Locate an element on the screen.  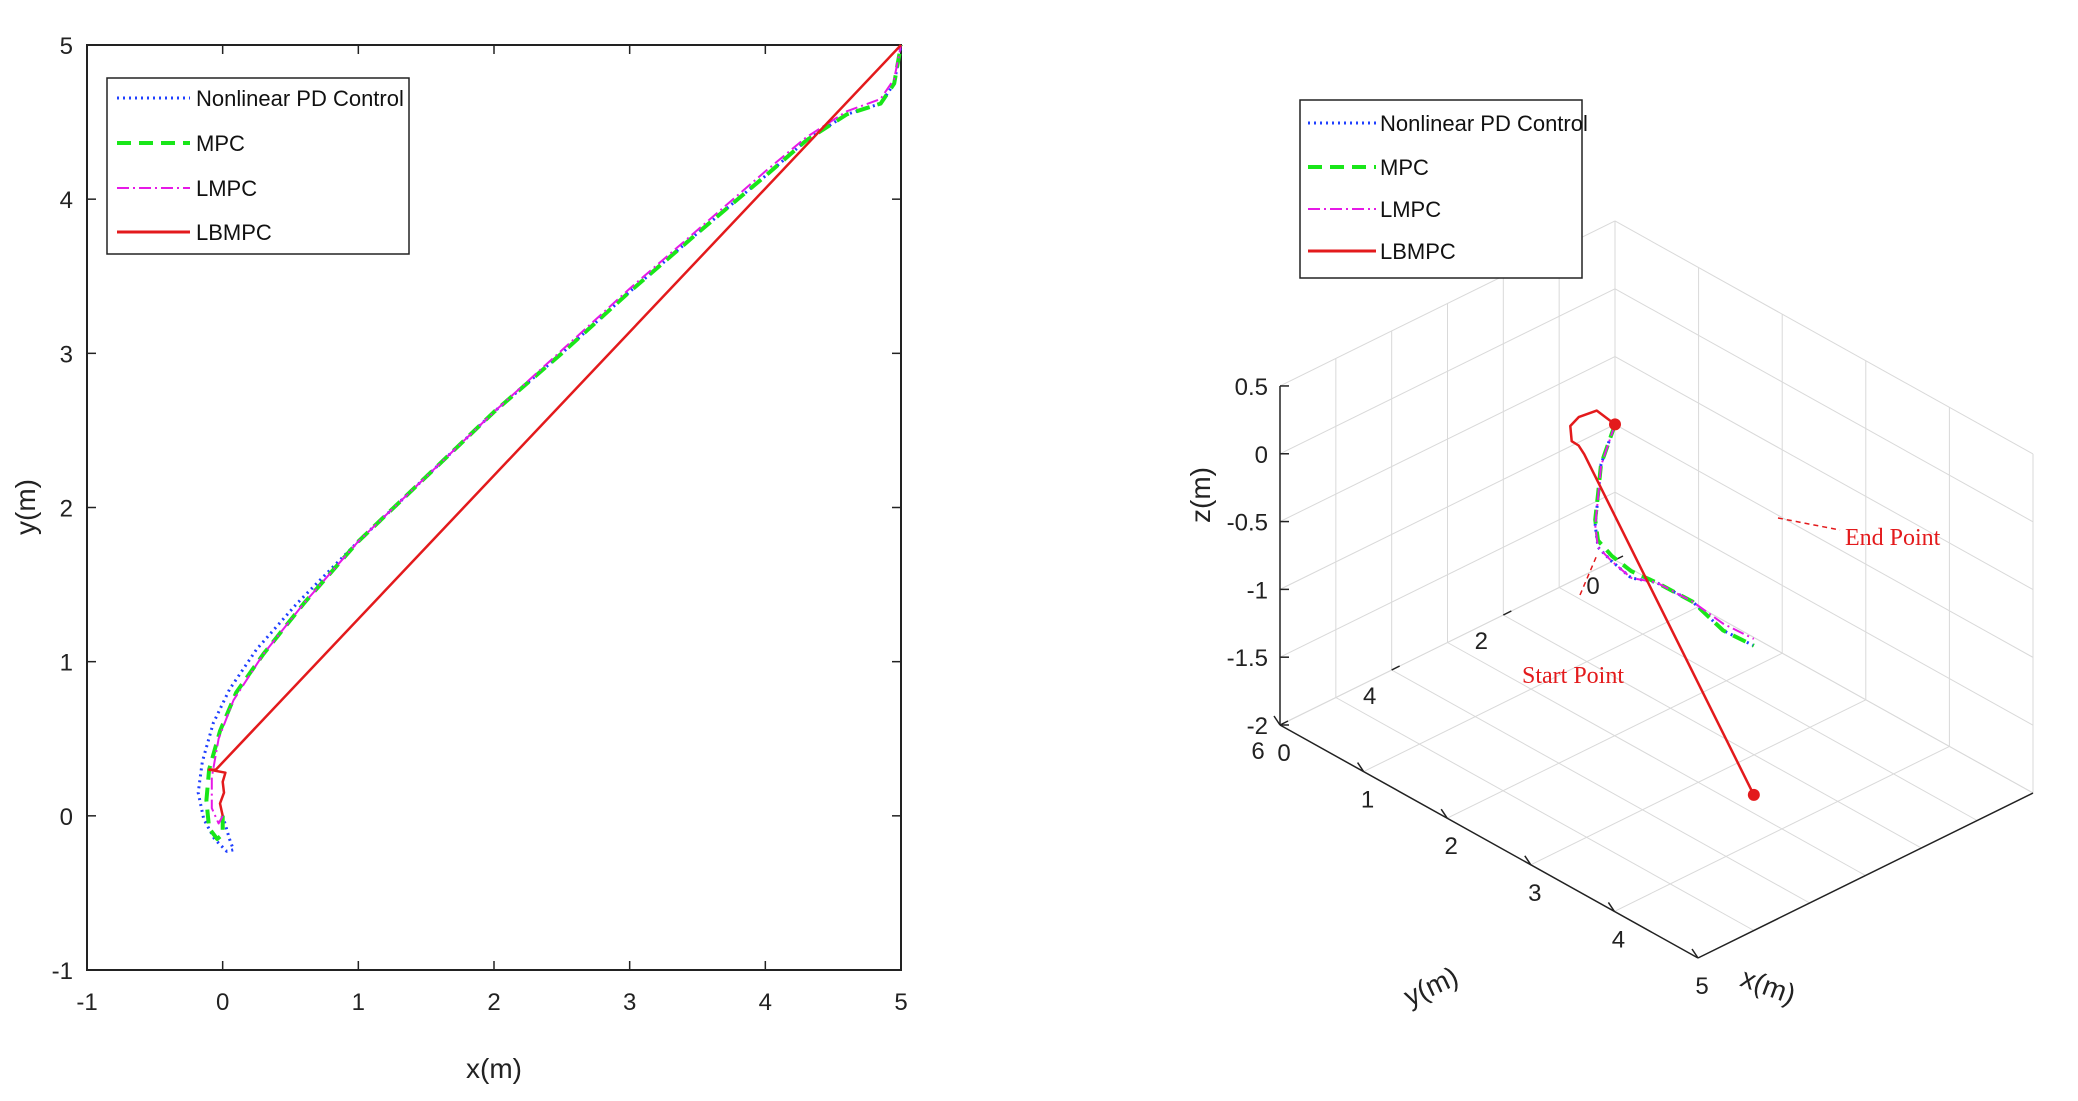
left-y-tick-label: -1 is located at coordinates (62, 971).